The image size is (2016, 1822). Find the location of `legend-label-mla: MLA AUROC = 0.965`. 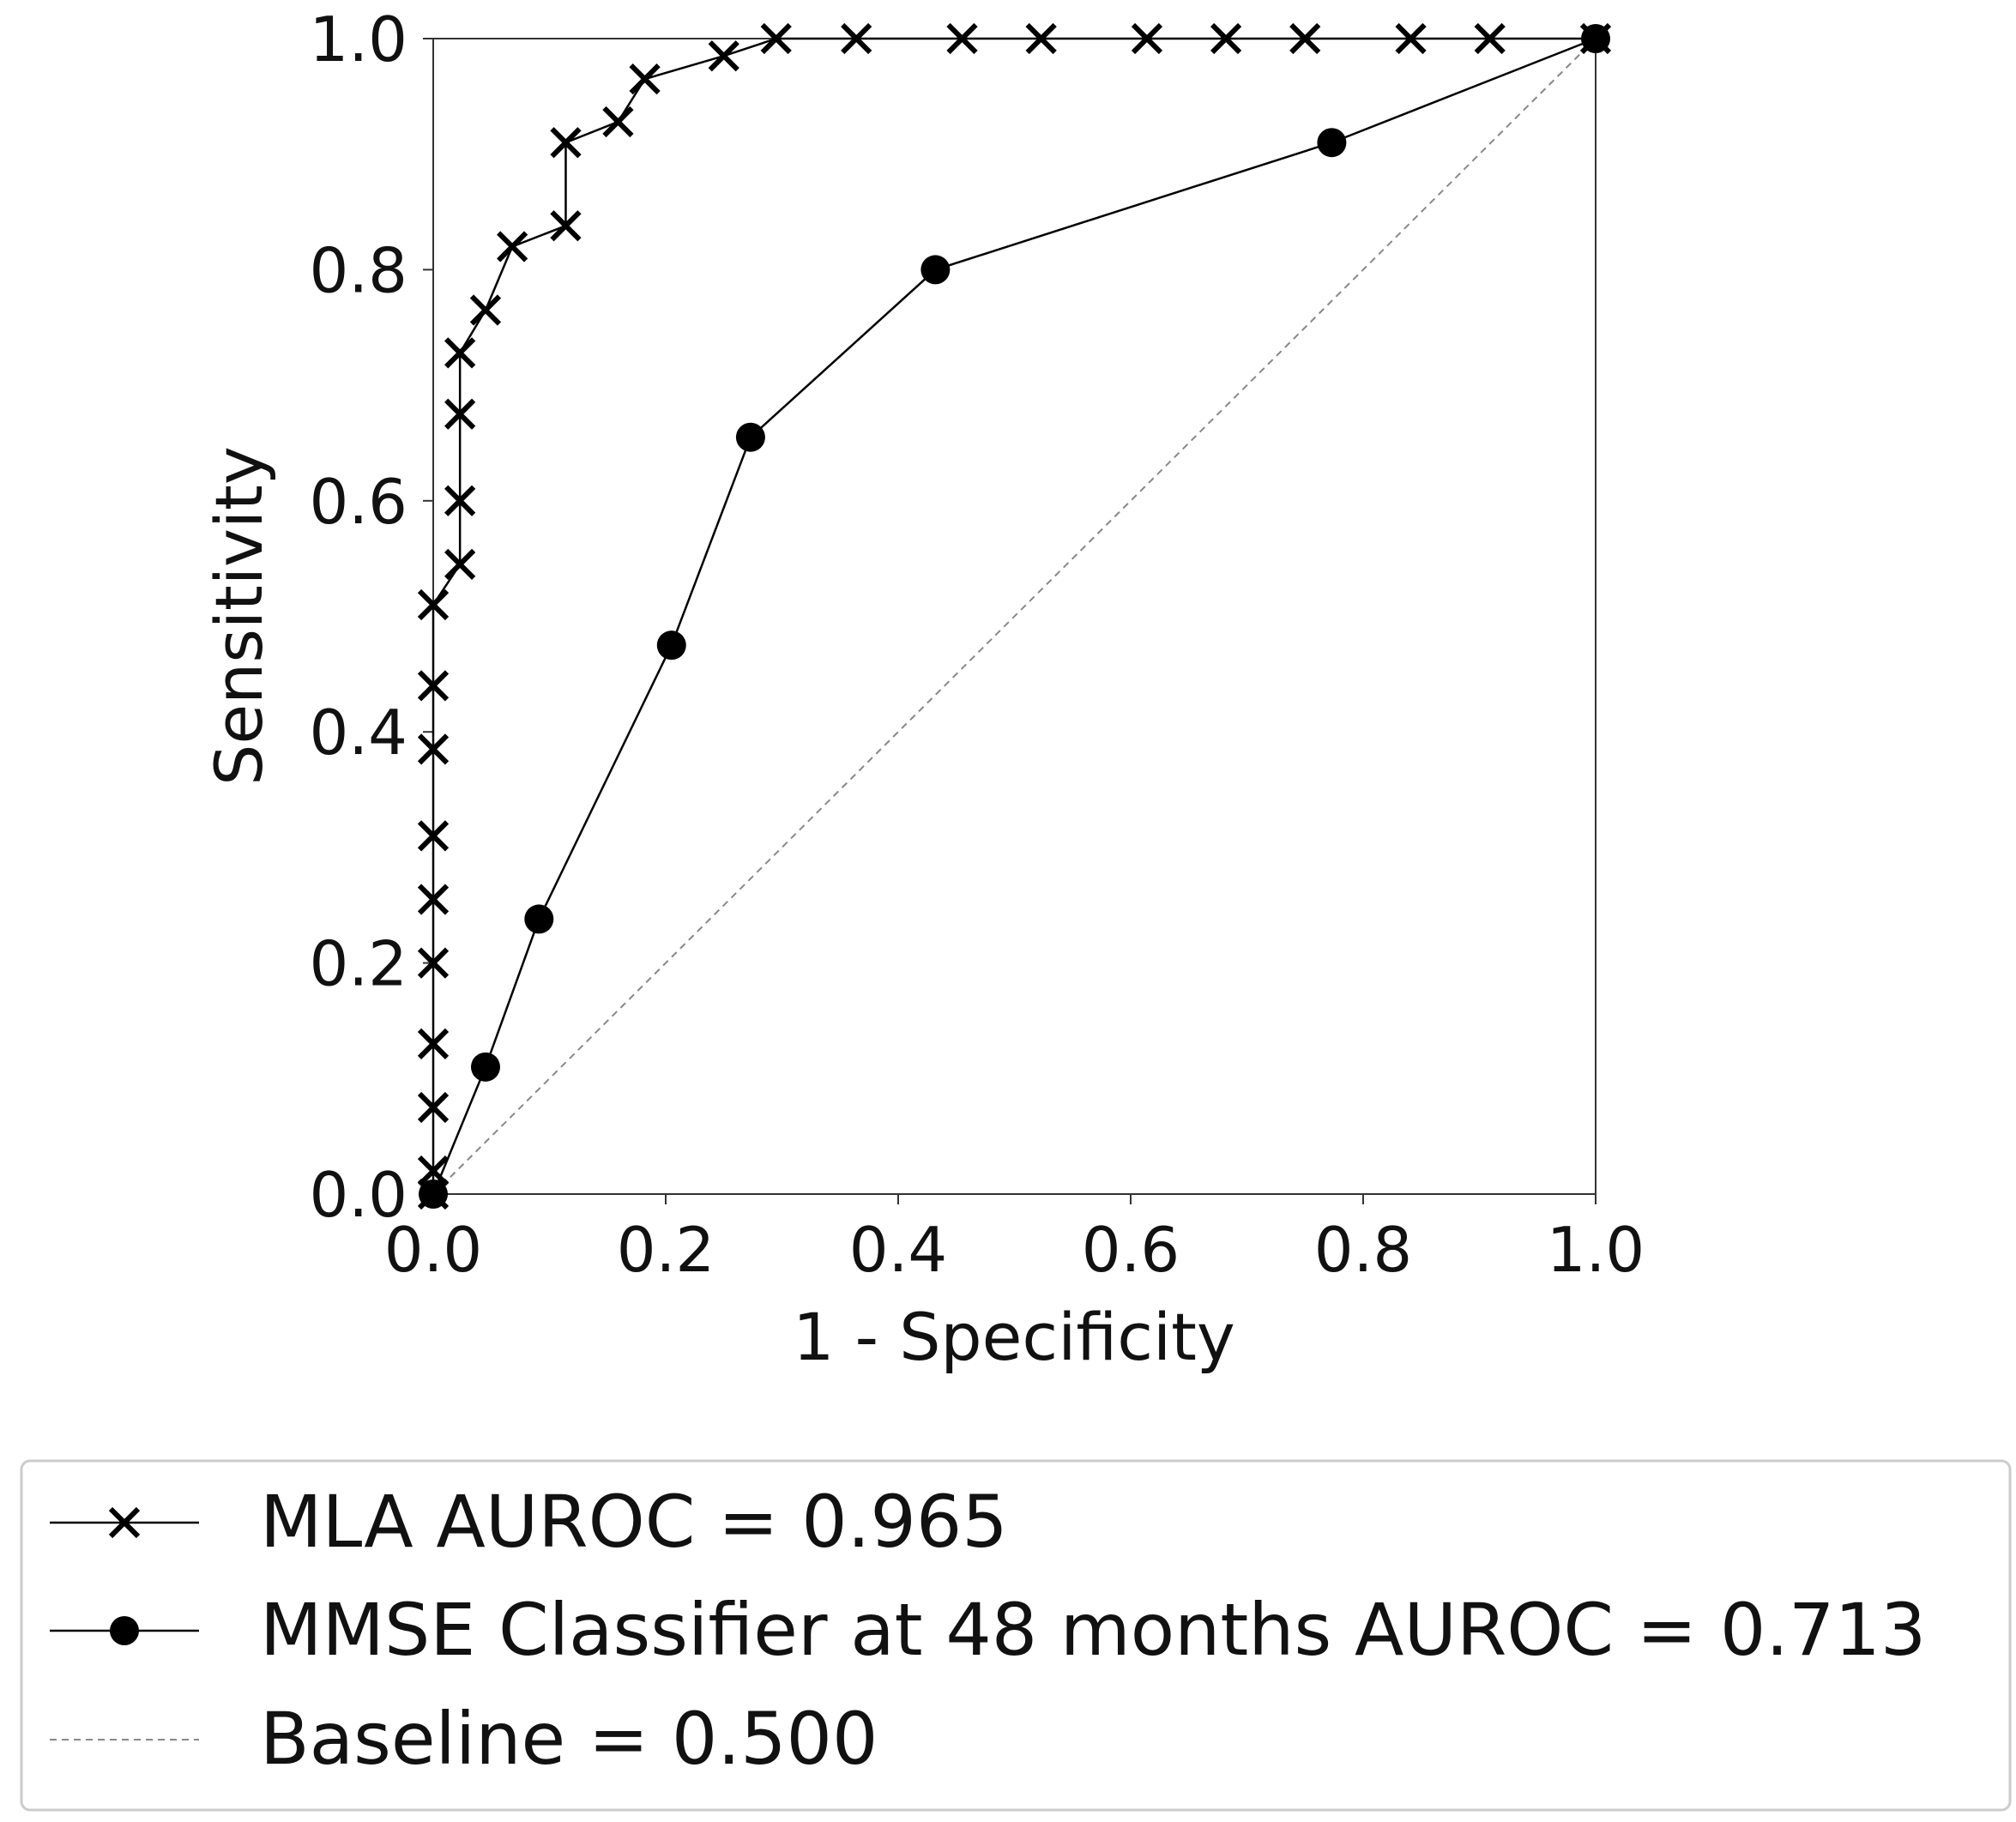

legend-label-mla: MLA AUROC = 0.965 is located at coordinates (634, 1522).